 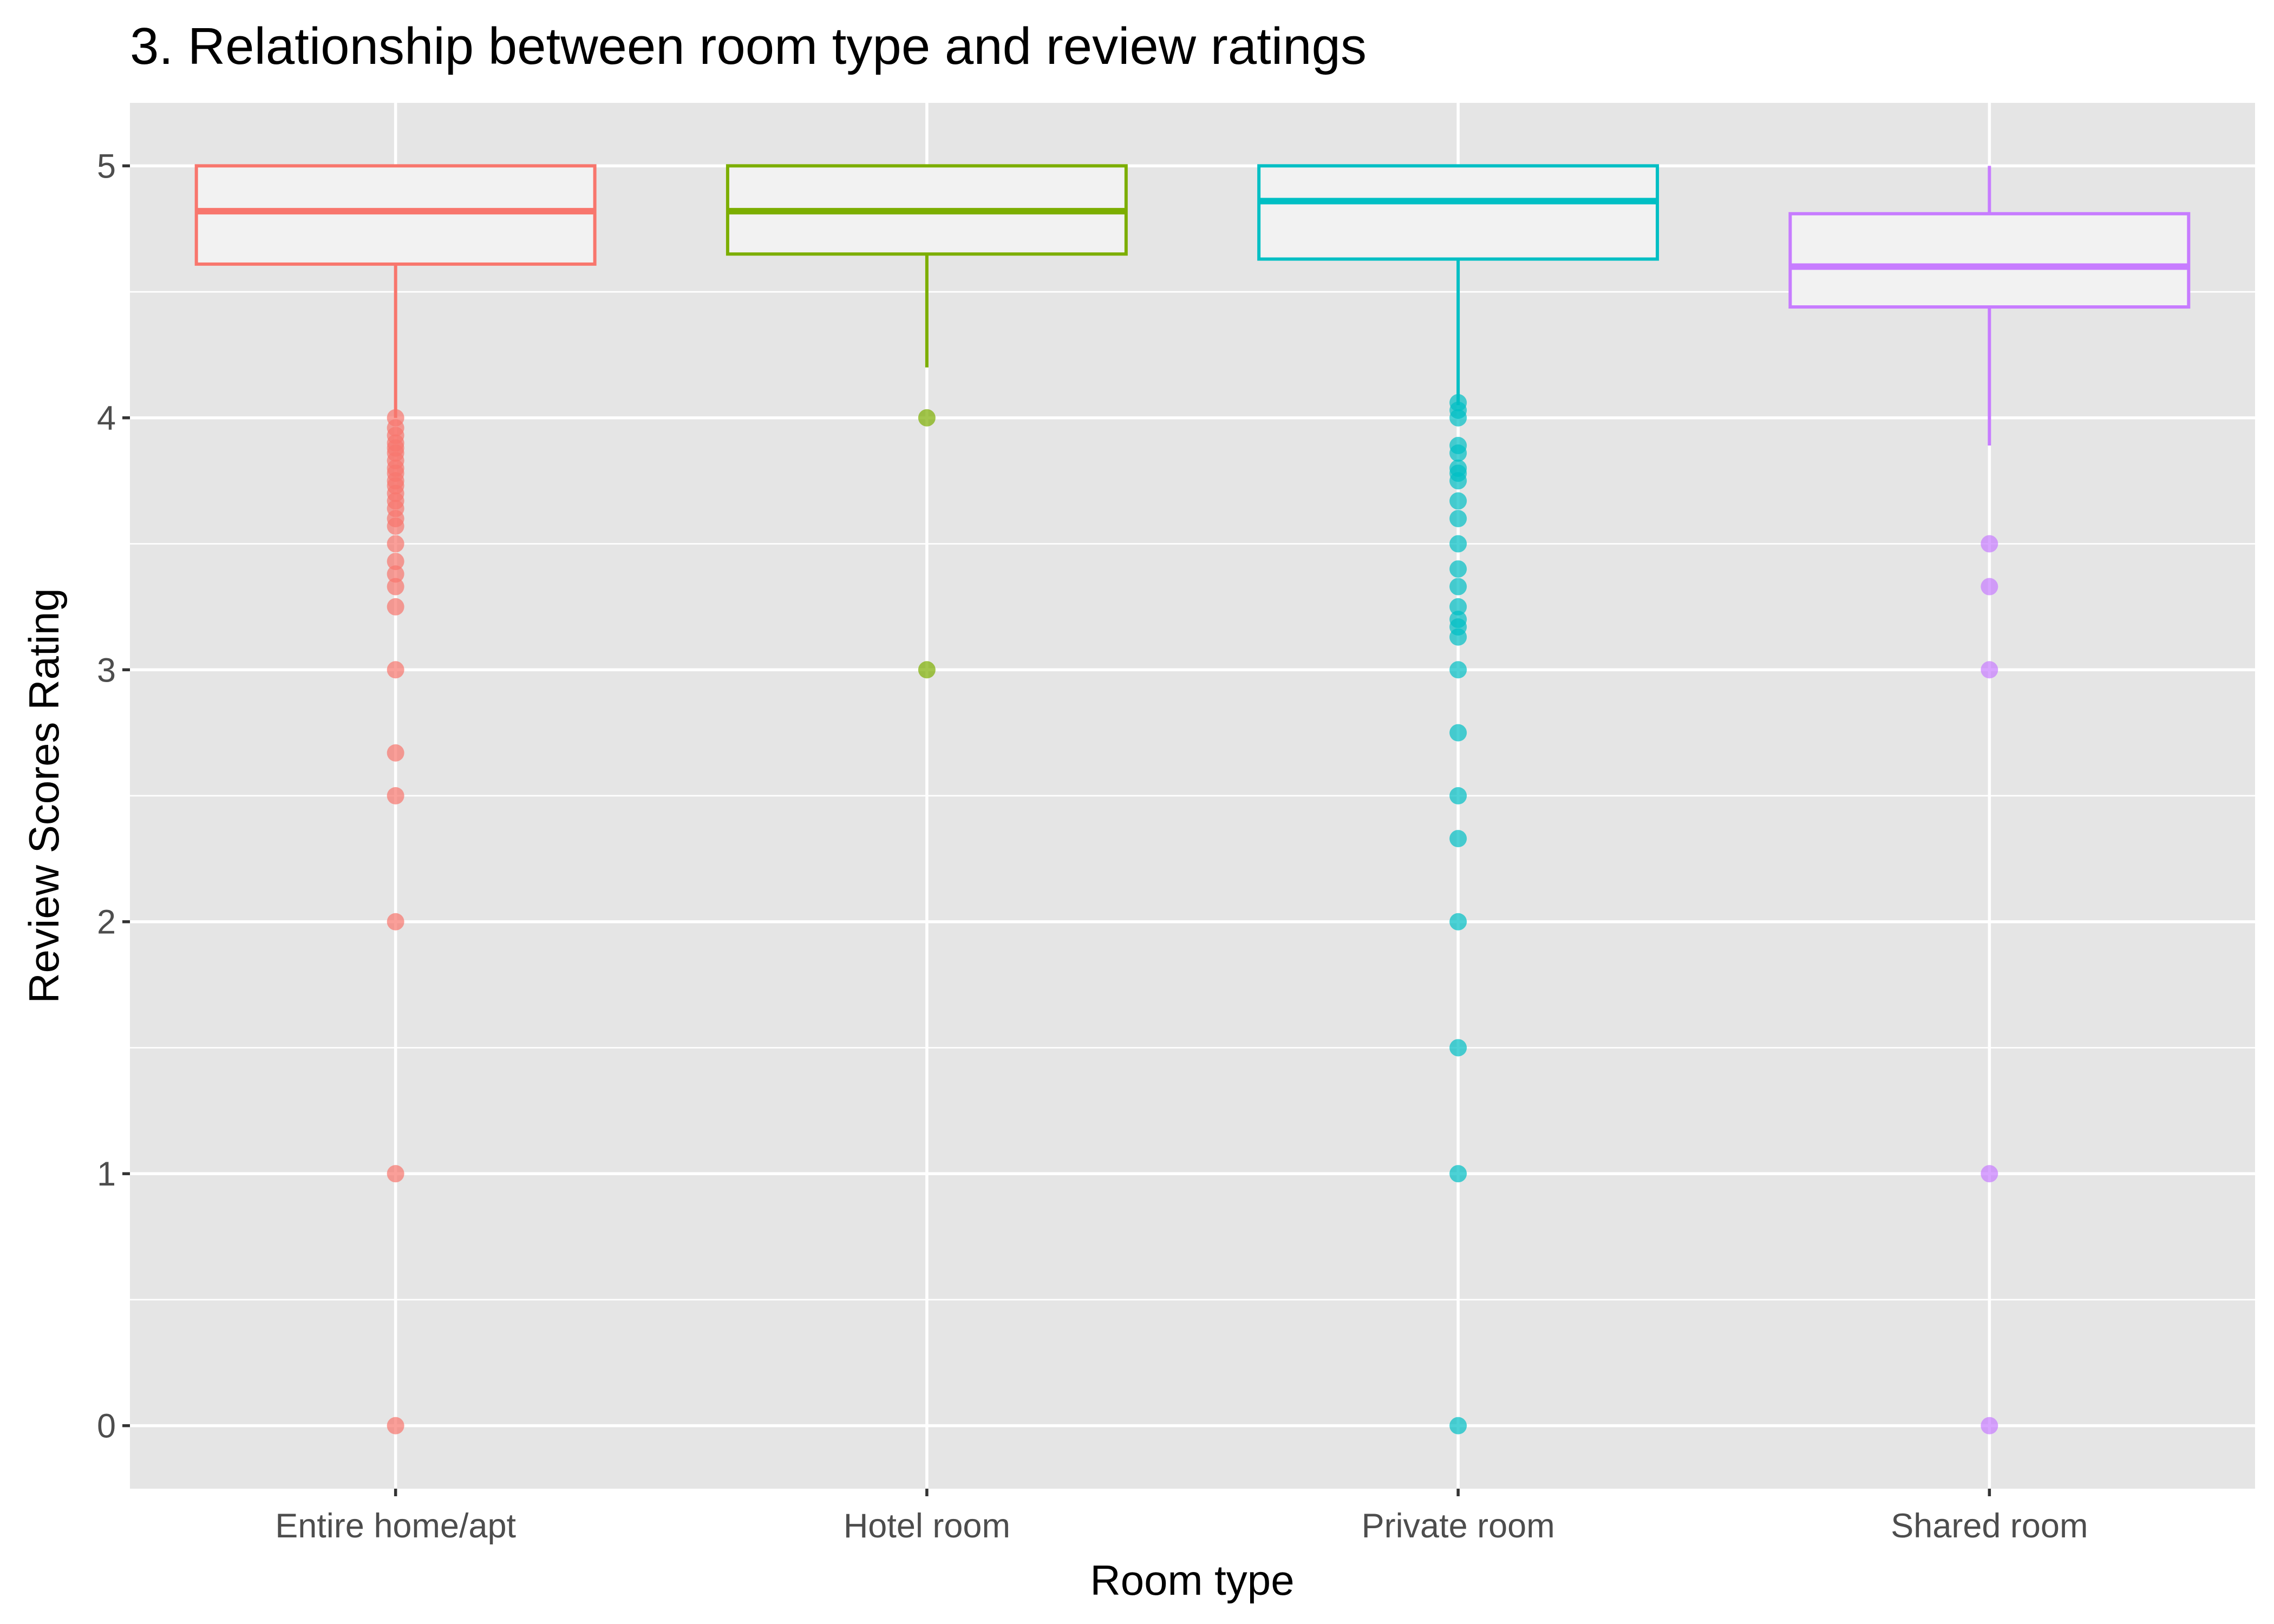 What do you see at coordinates (1459, 1526) in the screenshot?
I see `x-tick-label: Private room` at bounding box center [1459, 1526].